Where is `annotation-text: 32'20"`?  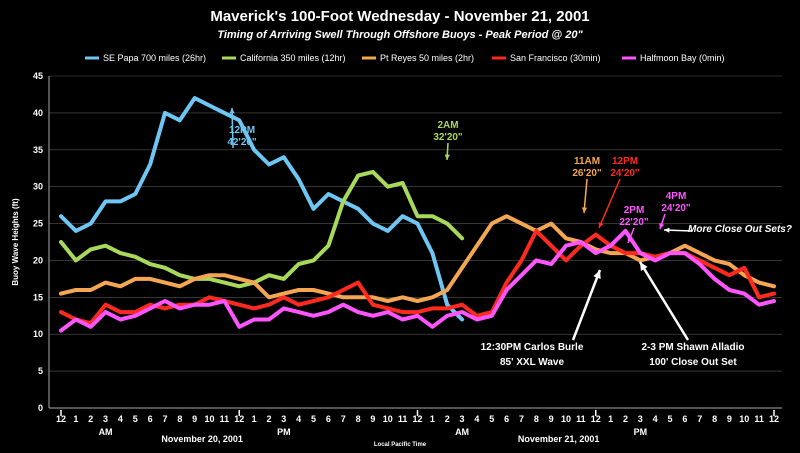 annotation-text: 32'20" is located at coordinates (448, 137).